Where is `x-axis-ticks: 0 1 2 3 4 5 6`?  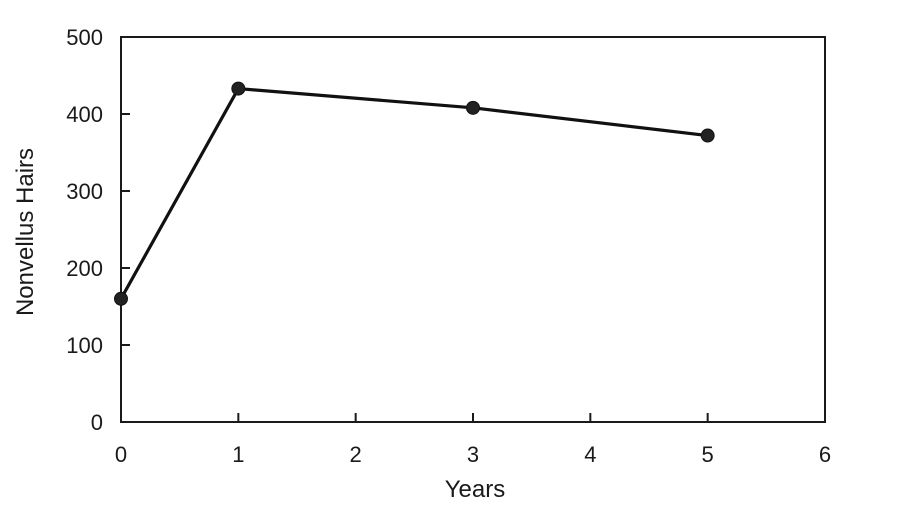
x-axis-ticks: 0 1 2 3 4 5 6 is located at coordinates (473, 440).